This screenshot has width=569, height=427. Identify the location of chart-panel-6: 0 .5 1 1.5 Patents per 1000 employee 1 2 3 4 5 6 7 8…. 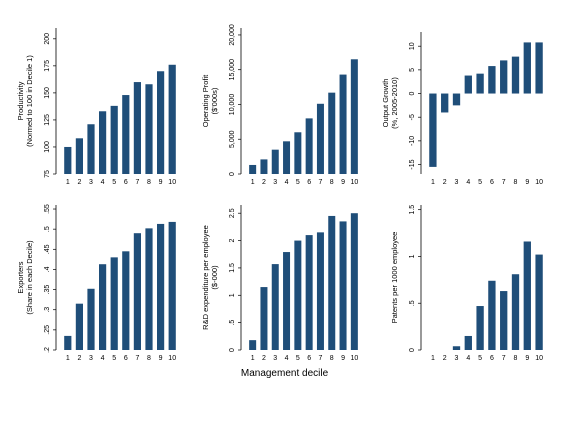
(466, 283).